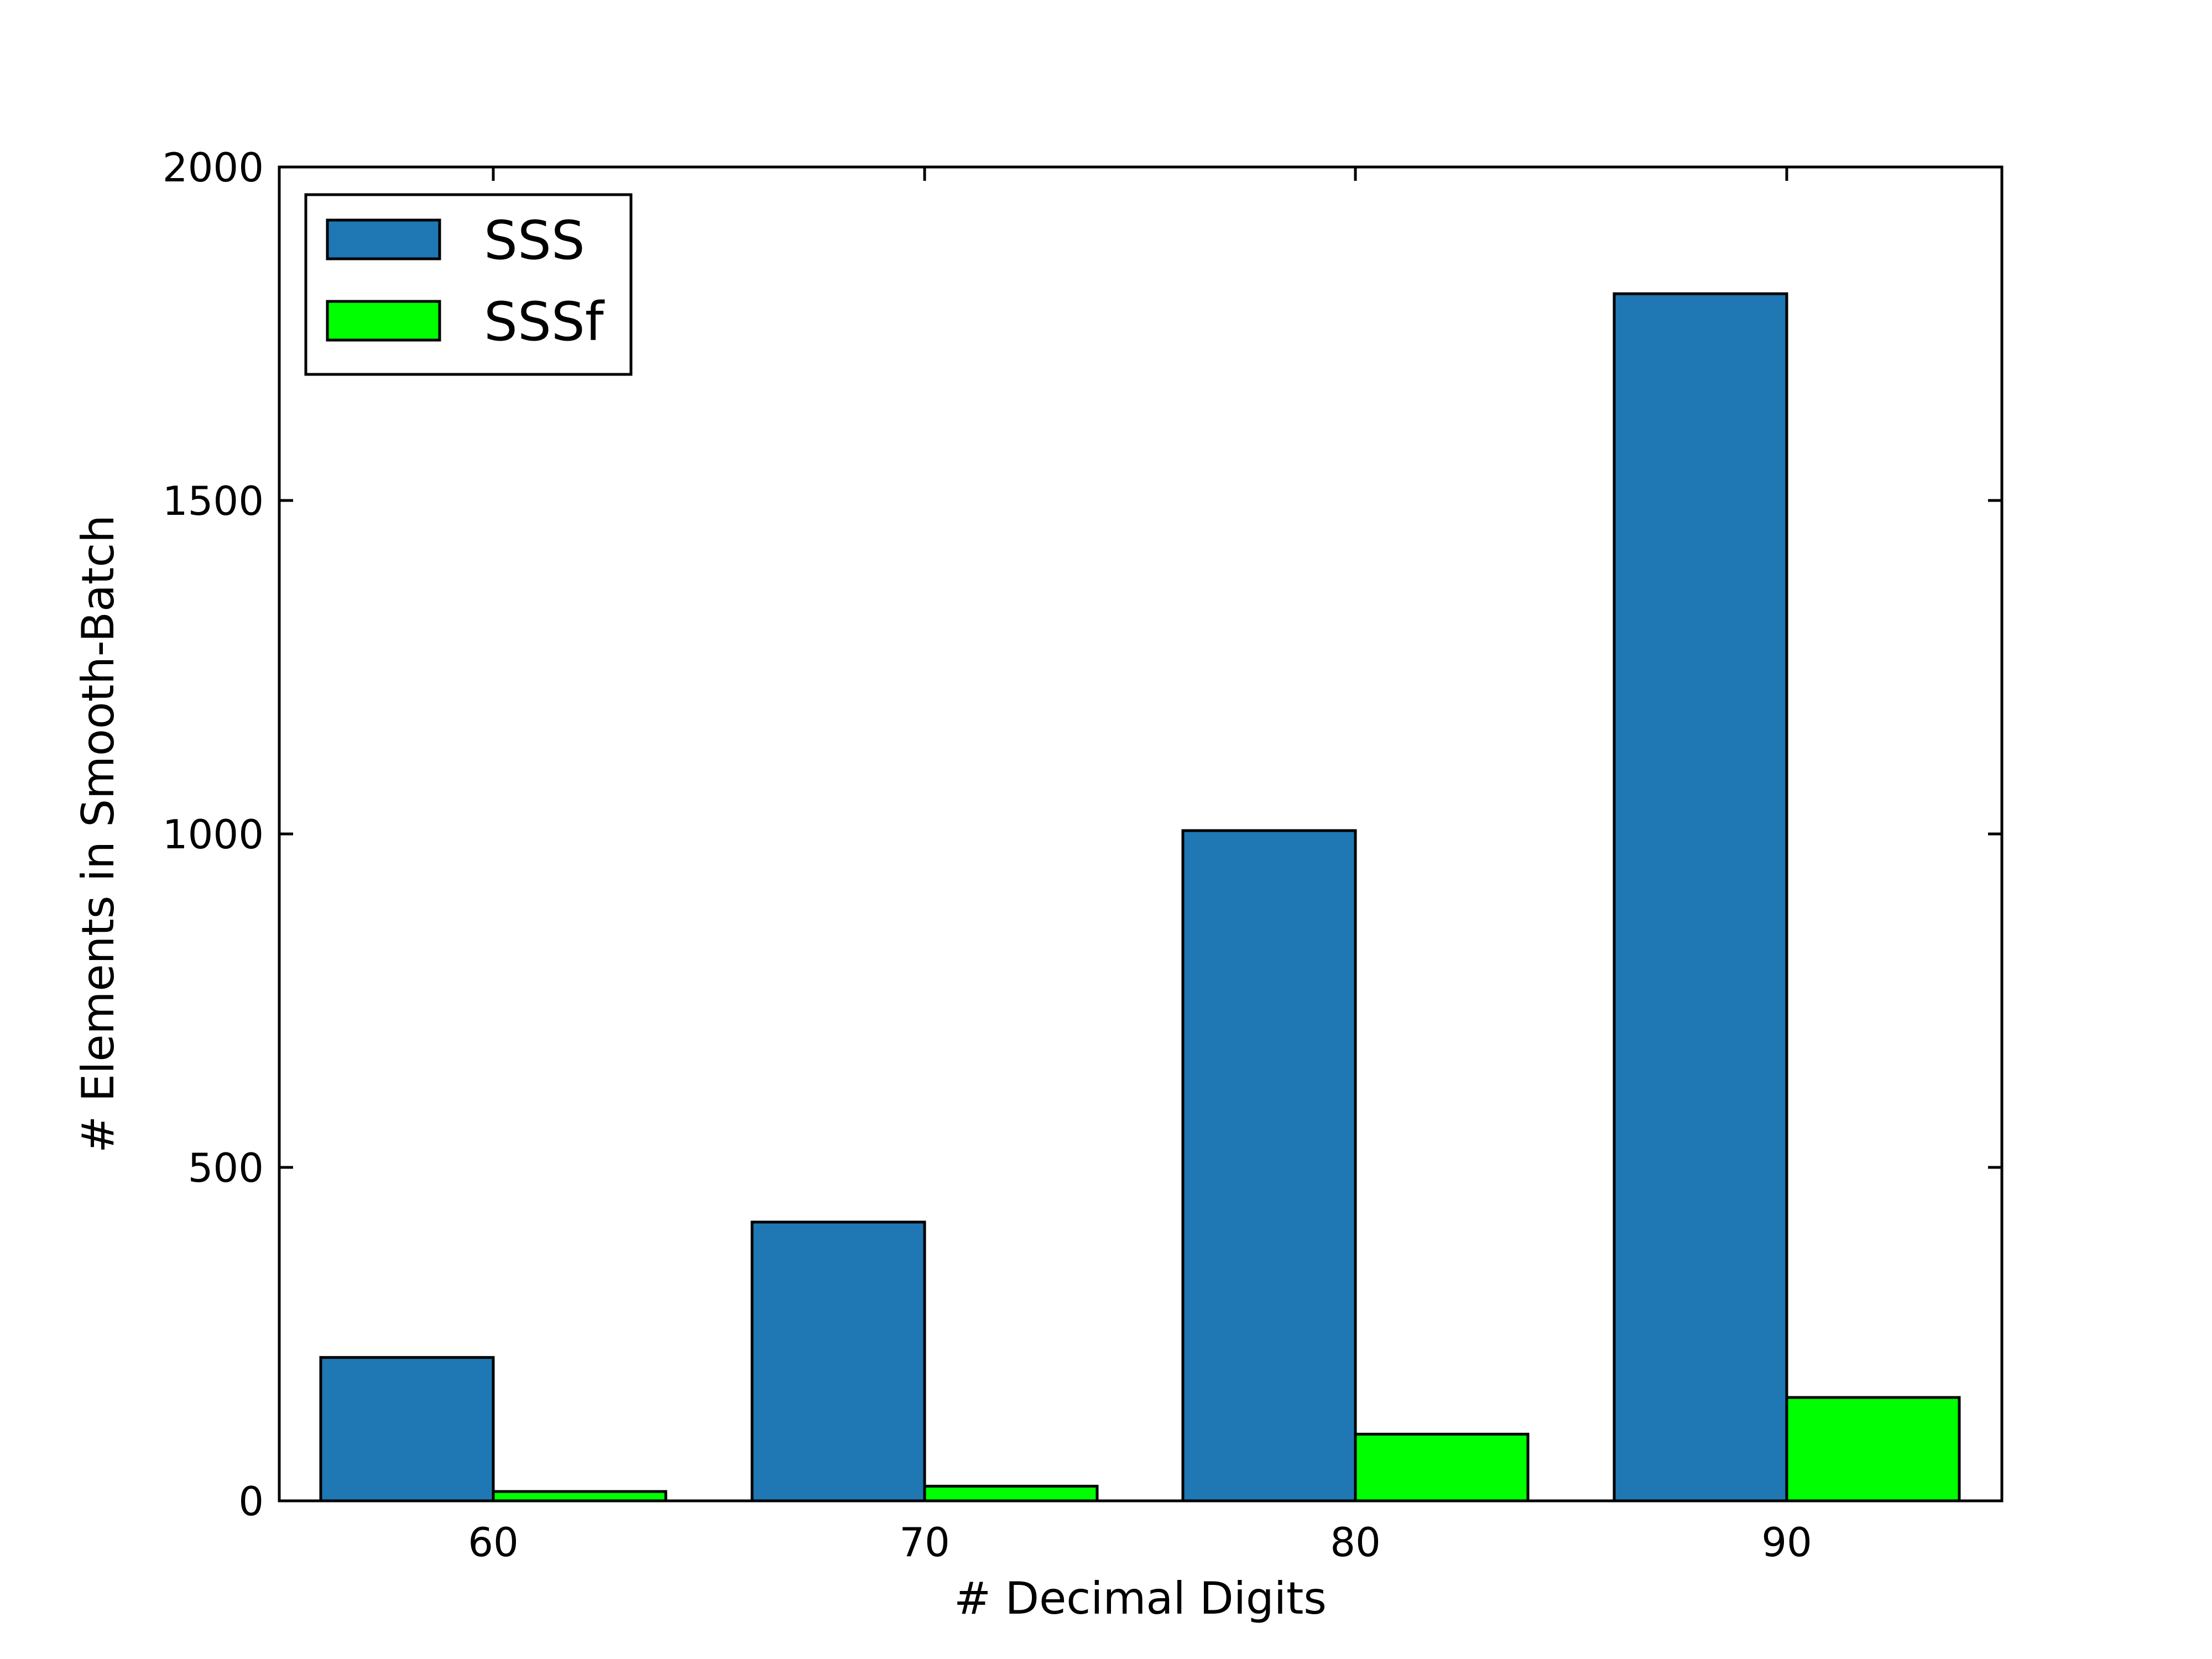 The image size is (2212, 1659). What do you see at coordinates (214, 501) in the screenshot?
I see `y-tick-label-1500: 1500` at bounding box center [214, 501].